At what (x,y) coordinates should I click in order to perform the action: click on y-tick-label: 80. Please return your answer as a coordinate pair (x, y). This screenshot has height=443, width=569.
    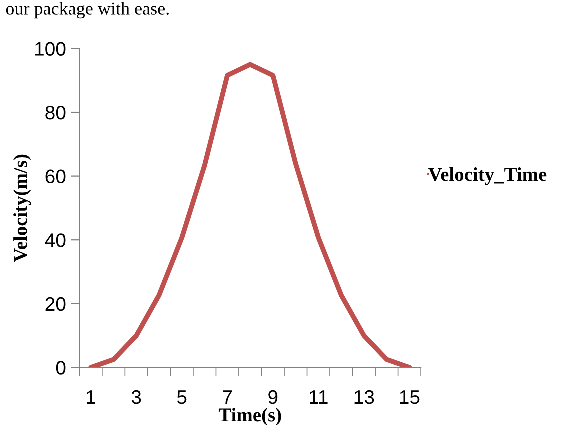
    Looking at the image, I should click on (56, 113).